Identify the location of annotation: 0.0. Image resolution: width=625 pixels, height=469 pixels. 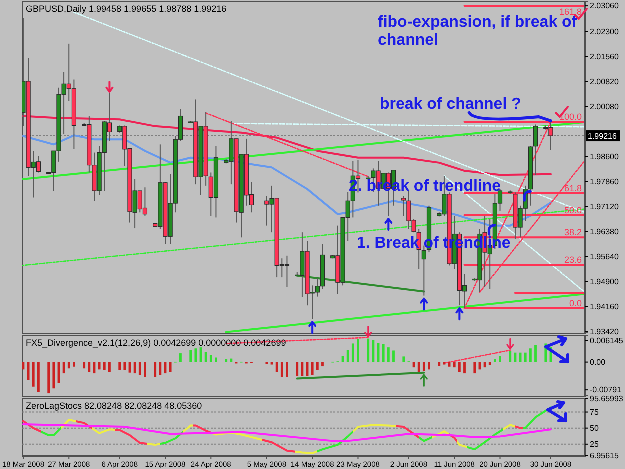
(575, 303).